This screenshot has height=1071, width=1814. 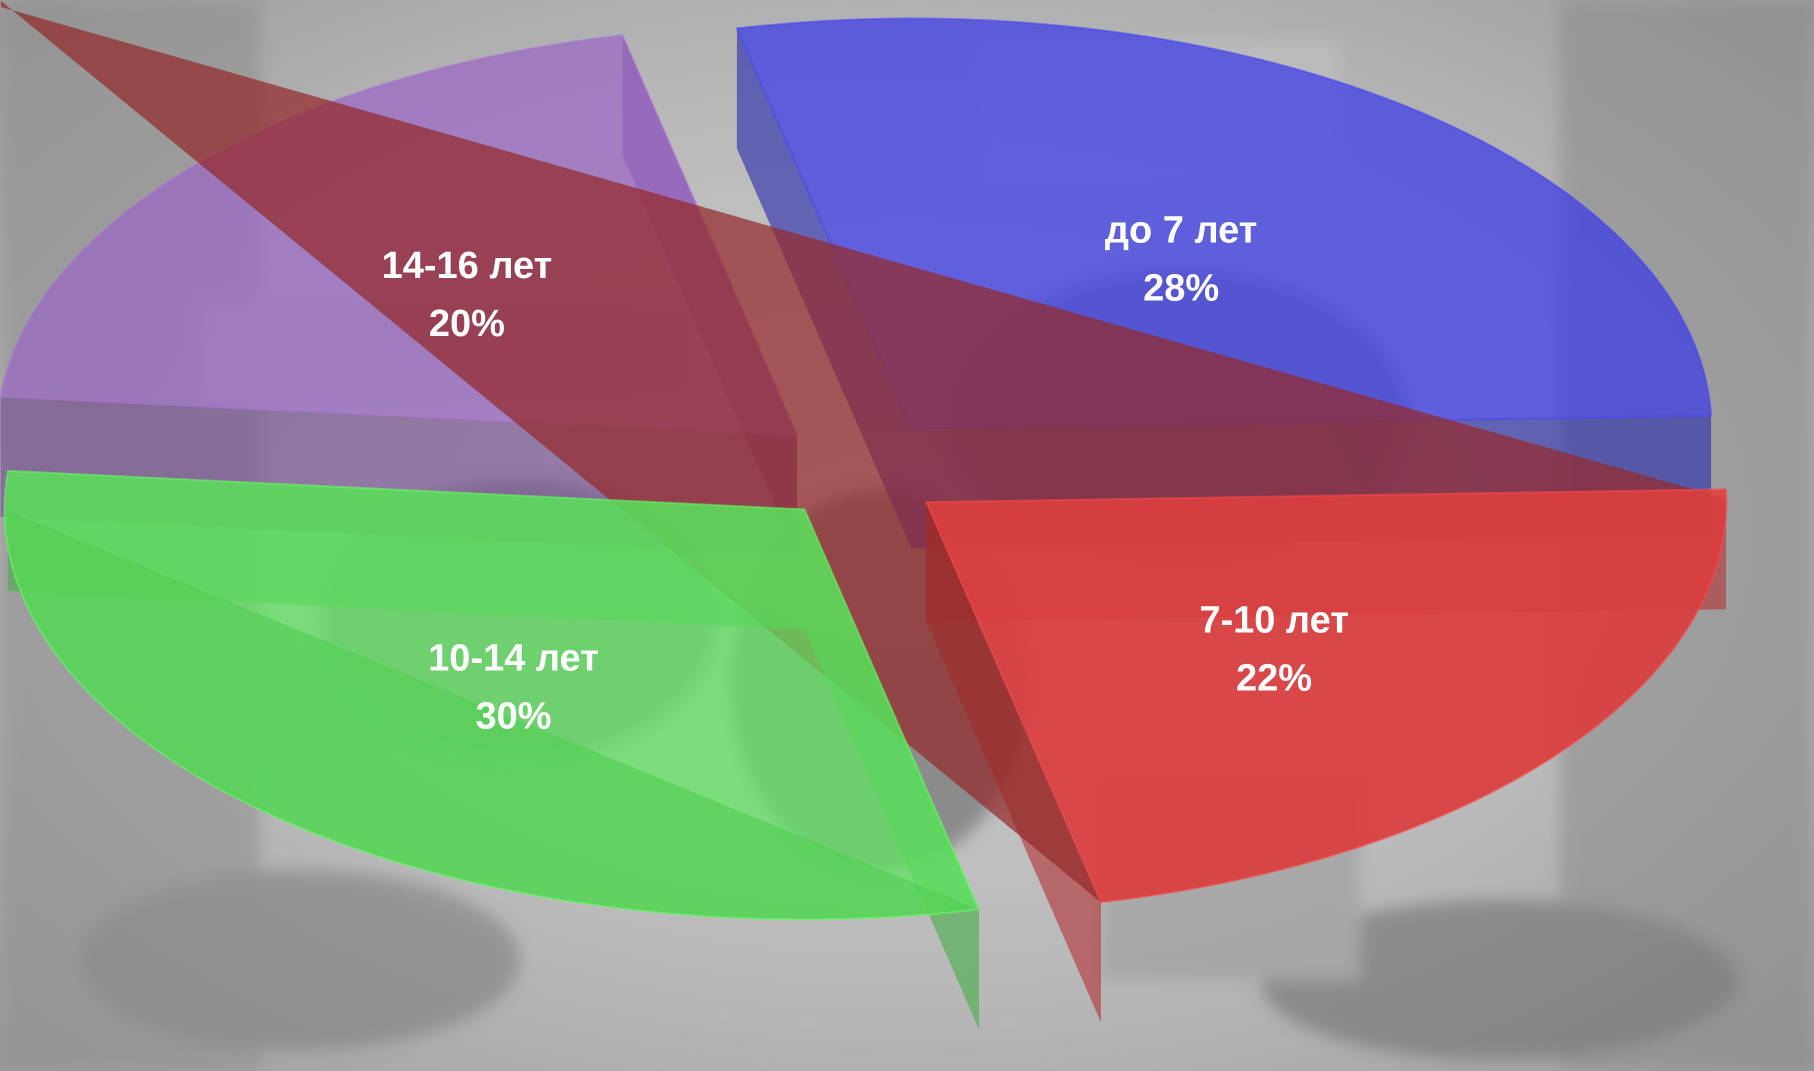 I want to click on slice-label-category: 7-10 лет, so click(x=1274, y=620).